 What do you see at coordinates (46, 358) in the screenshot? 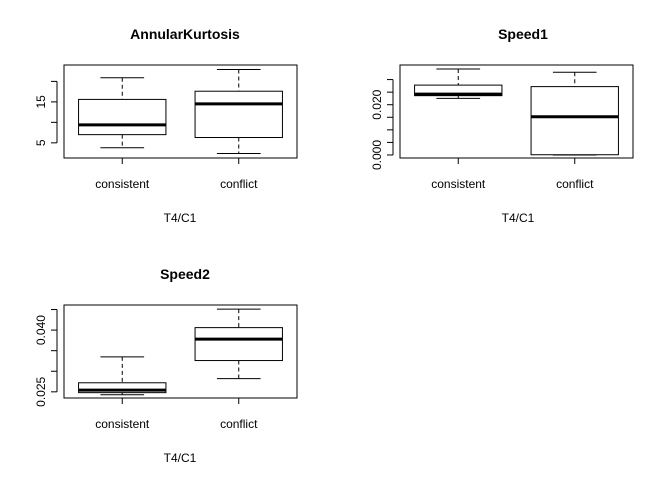
I see `y-axis: 0.025 0.040` at bounding box center [46, 358].